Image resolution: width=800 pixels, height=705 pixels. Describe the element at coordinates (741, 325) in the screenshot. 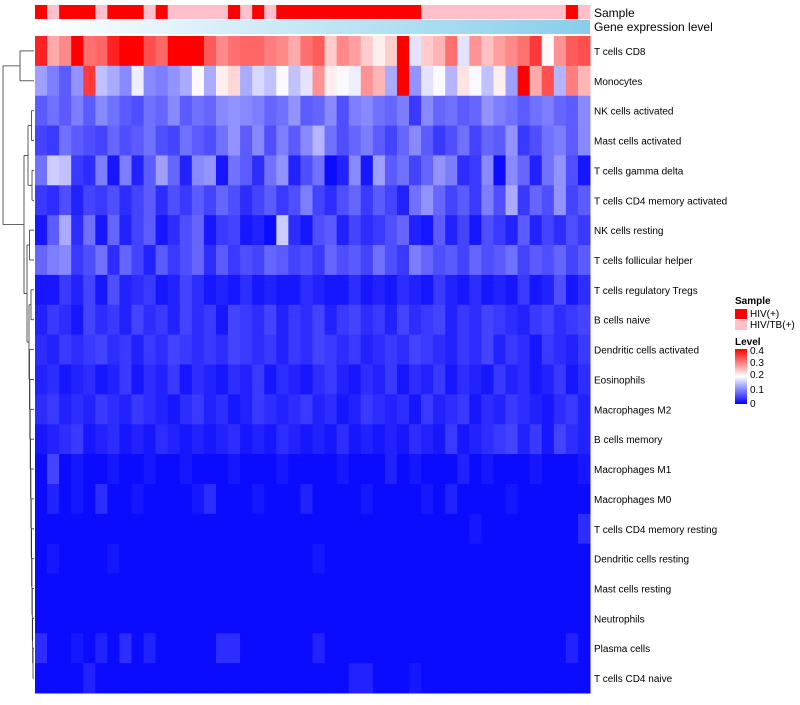

I see `legend-swatch-hivtb` at that location.